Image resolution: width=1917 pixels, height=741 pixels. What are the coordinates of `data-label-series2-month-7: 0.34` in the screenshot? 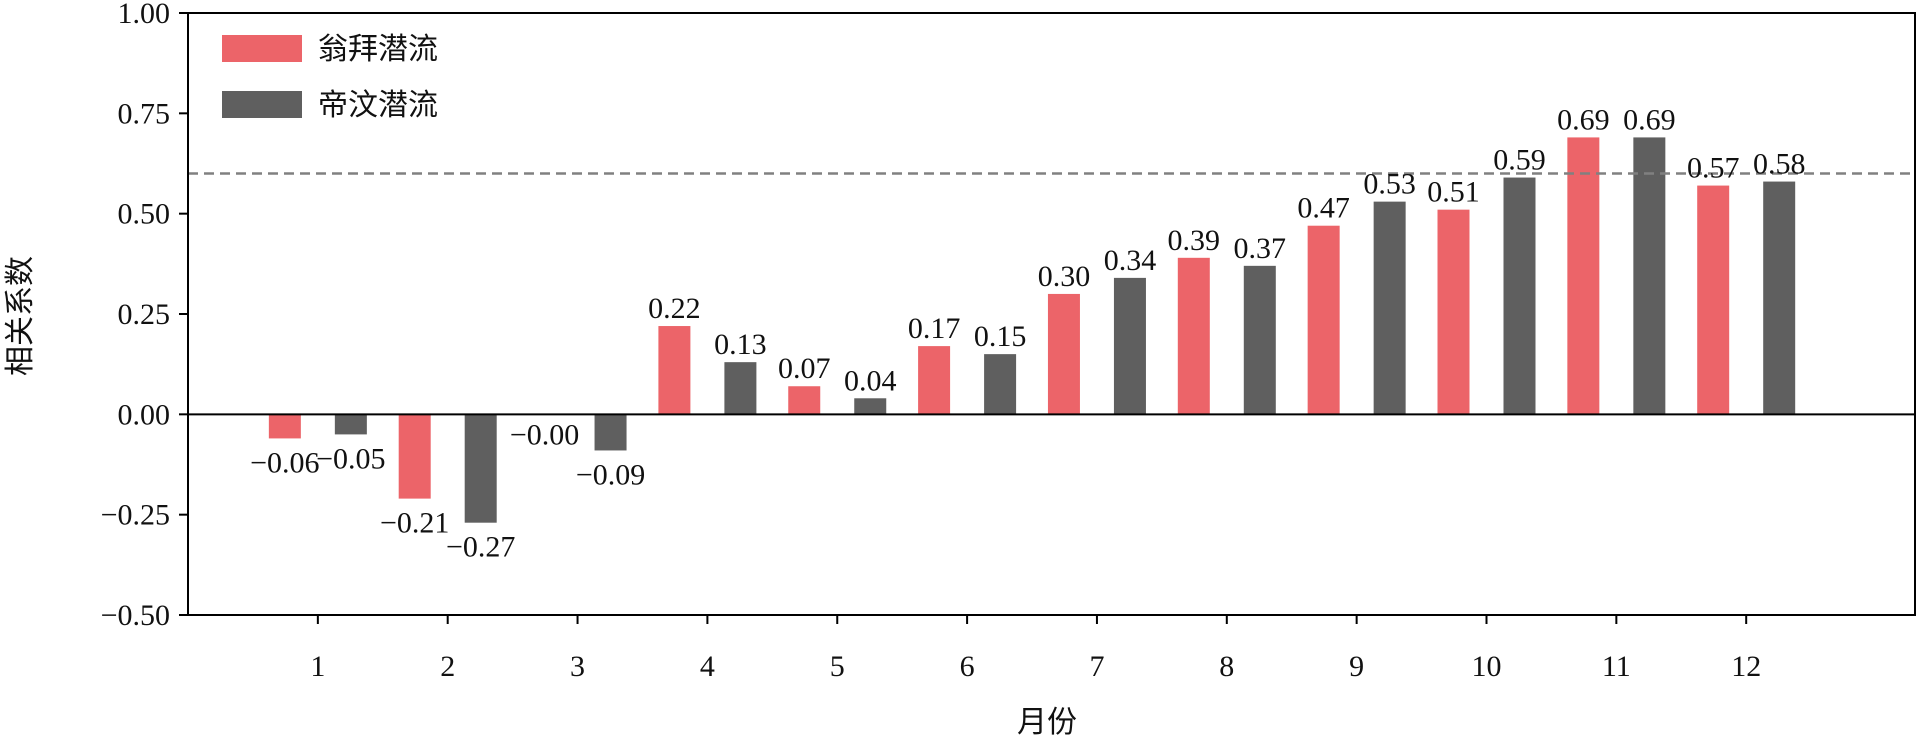 It's located at (1130, 260).